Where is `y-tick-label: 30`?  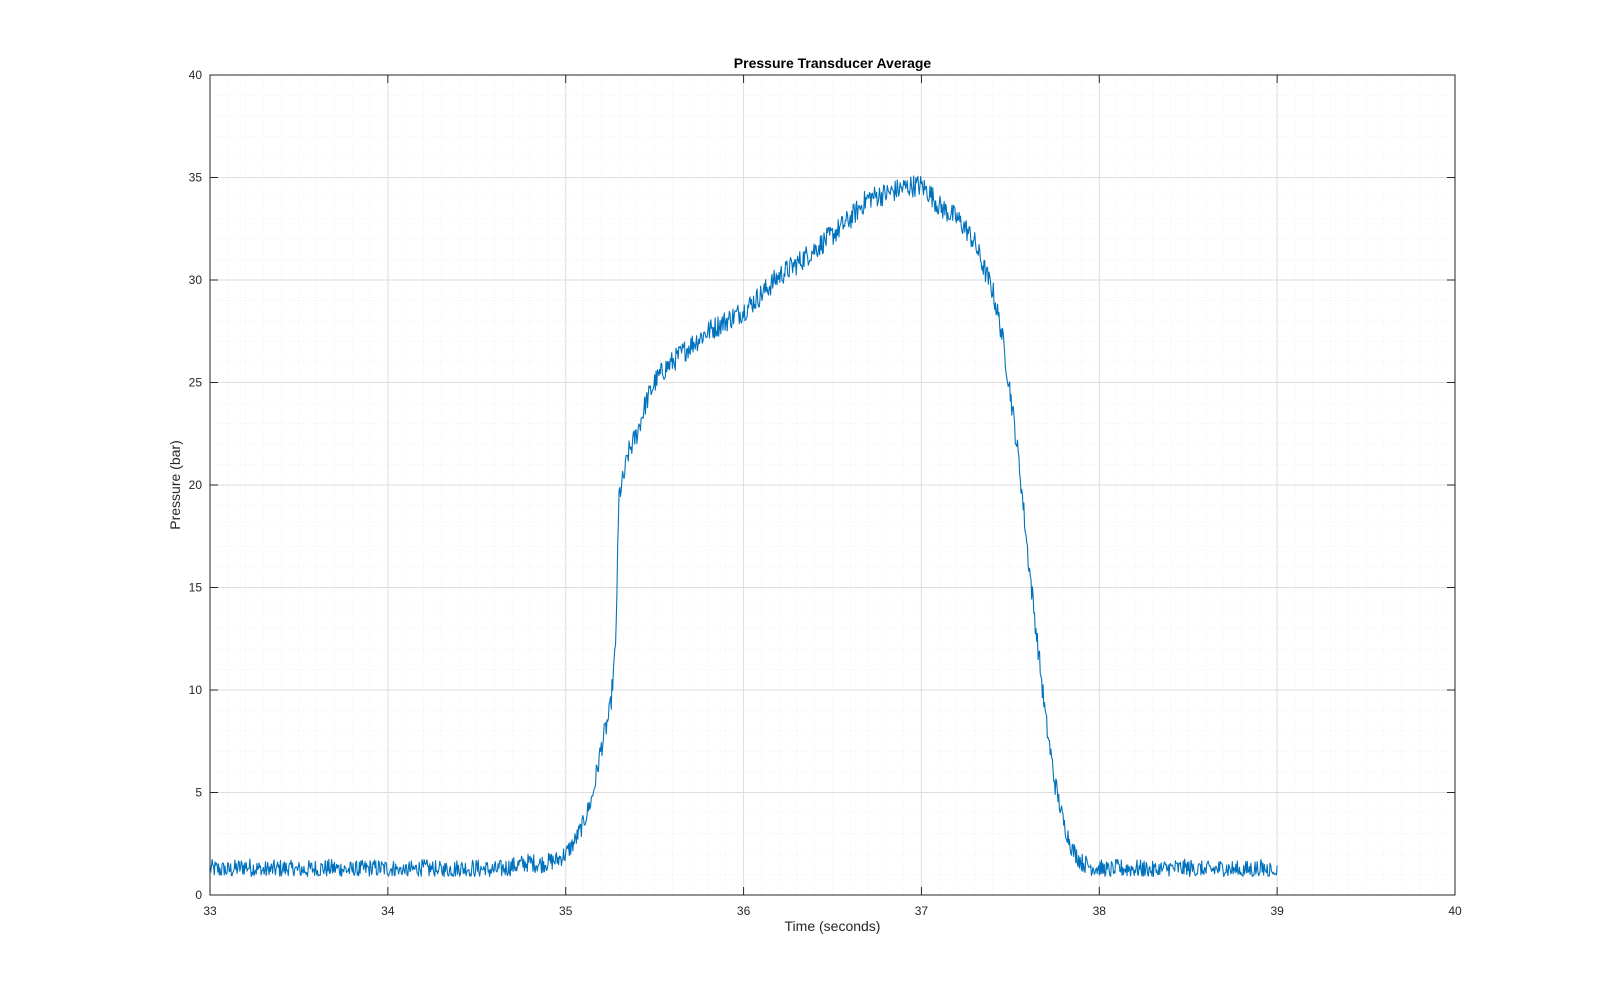 y-tick-label: 30 is located at coordinates (196, 280).